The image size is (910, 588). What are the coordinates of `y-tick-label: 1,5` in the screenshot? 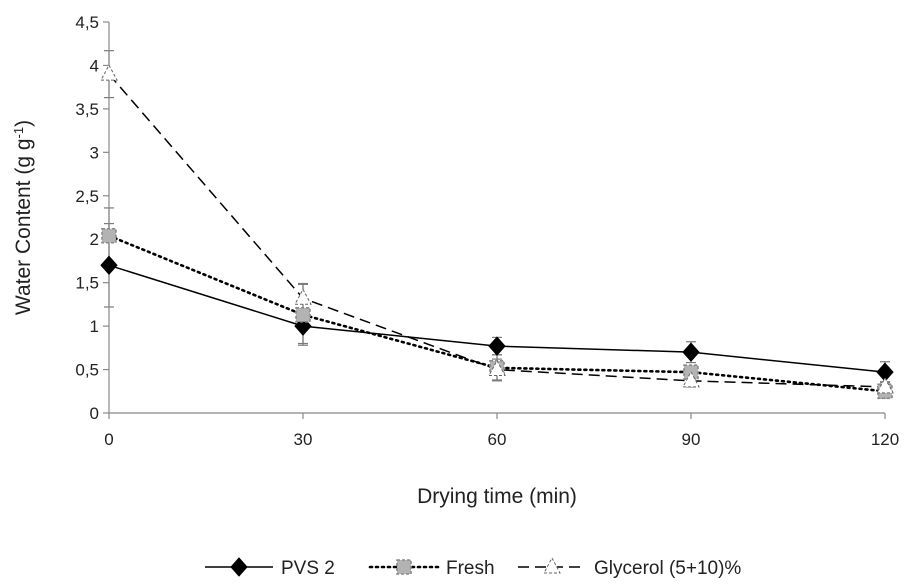 It's located at (87, 283).